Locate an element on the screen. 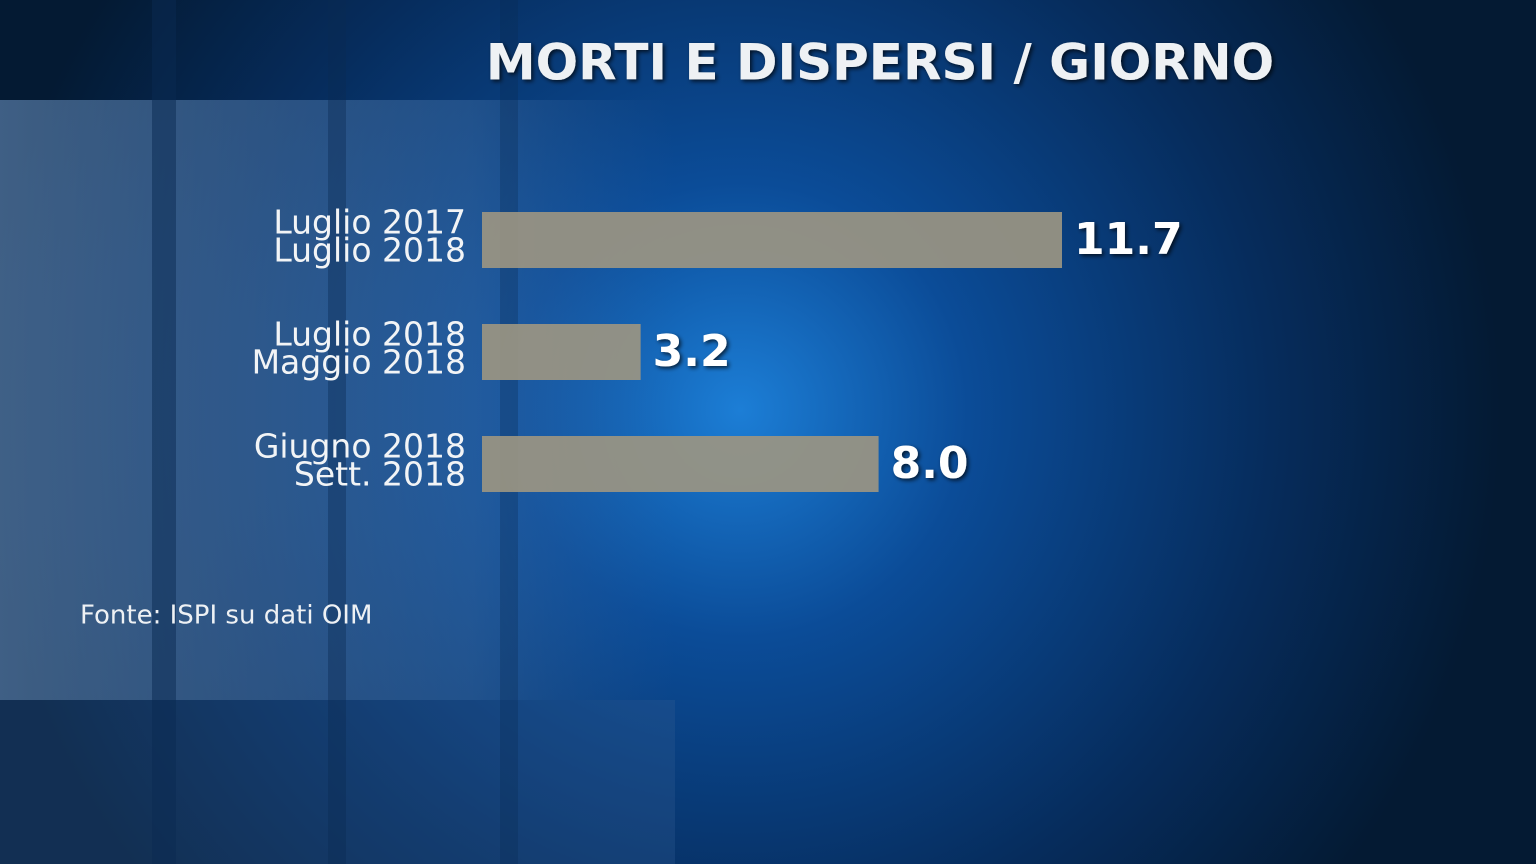 This screenshot has width=1536, height=864. water-overlay is located at coordinates (337, 782).